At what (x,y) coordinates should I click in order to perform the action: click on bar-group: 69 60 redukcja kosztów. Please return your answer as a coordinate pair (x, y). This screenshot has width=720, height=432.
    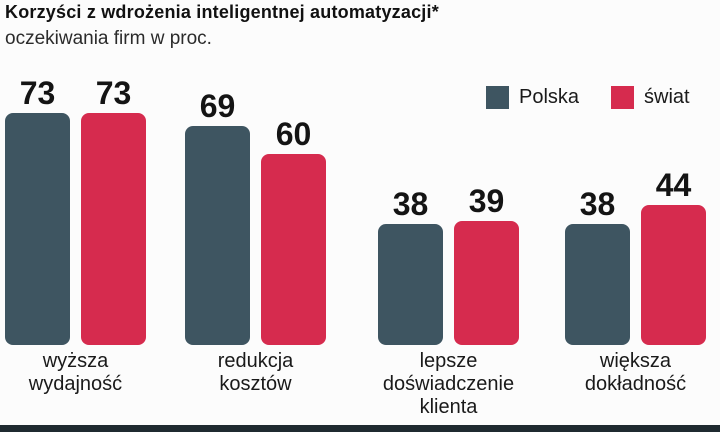
    Looking at the image, I should click on (255, 242).